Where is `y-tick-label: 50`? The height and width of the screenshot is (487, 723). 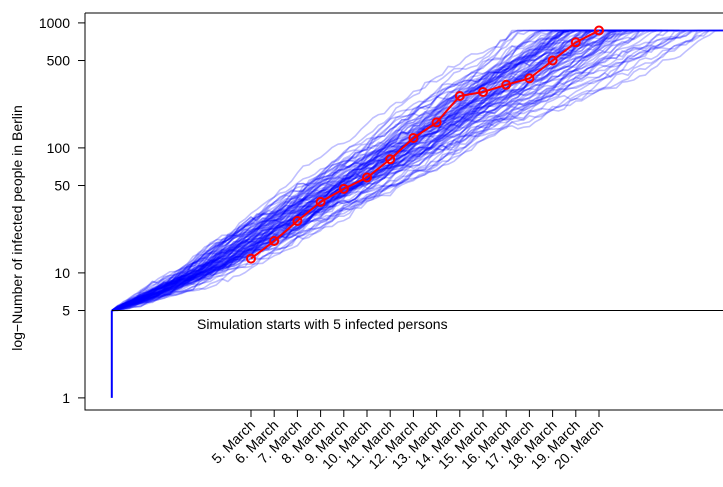
y-tick-label: 50 is located at coordinates (62, 186).